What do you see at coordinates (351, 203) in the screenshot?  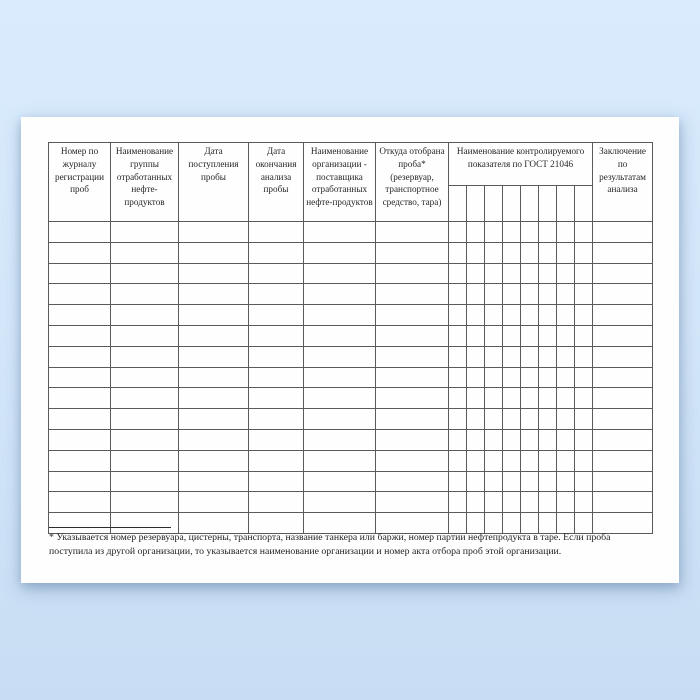 I see `gost-subheader-row` at bounding box center [351, 203].